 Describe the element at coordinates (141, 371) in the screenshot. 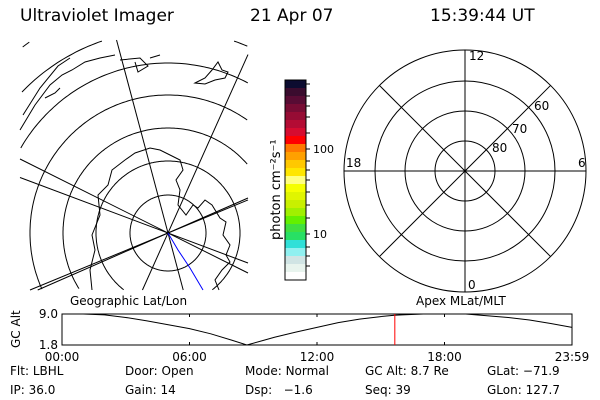

I see `info-label: Door:` at that location.